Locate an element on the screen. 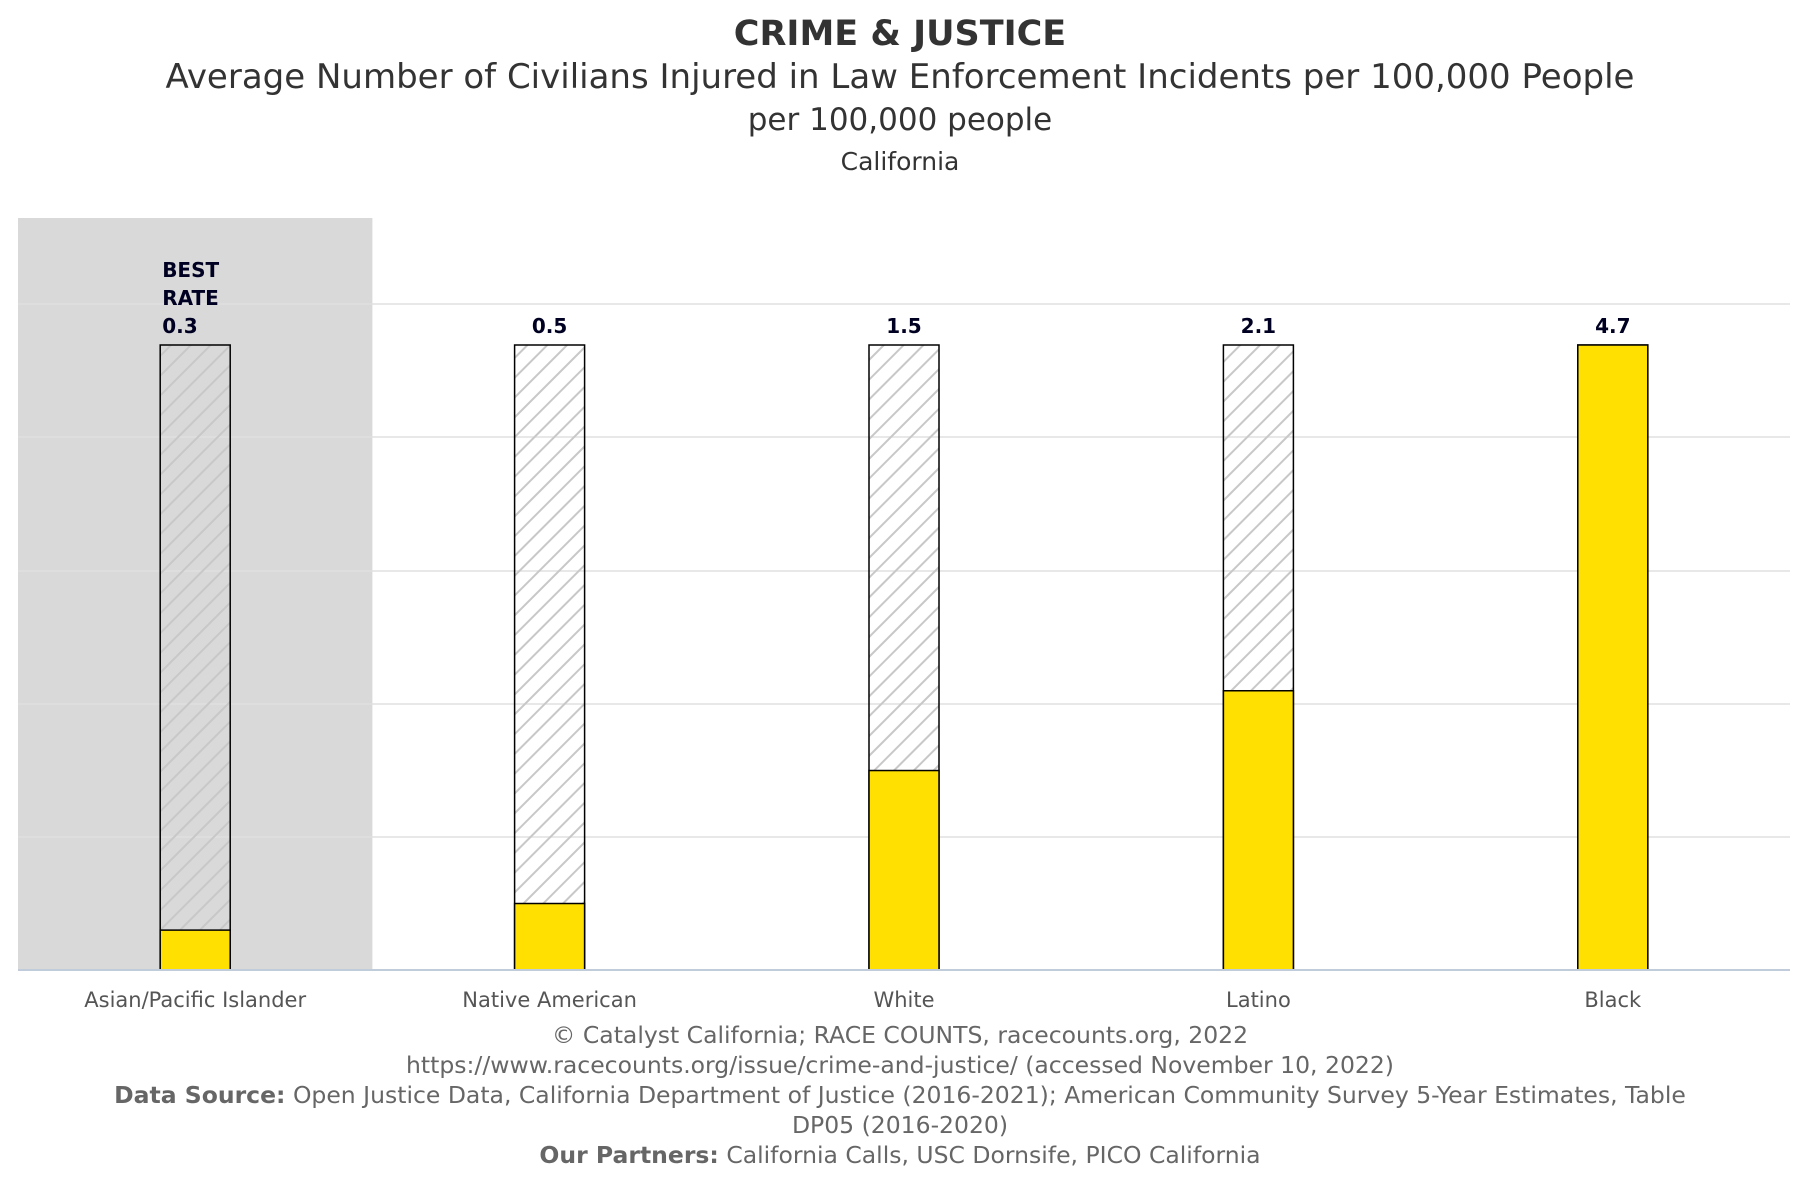  x-tick-label-2: Native American is located at coordinates (549, 1000).